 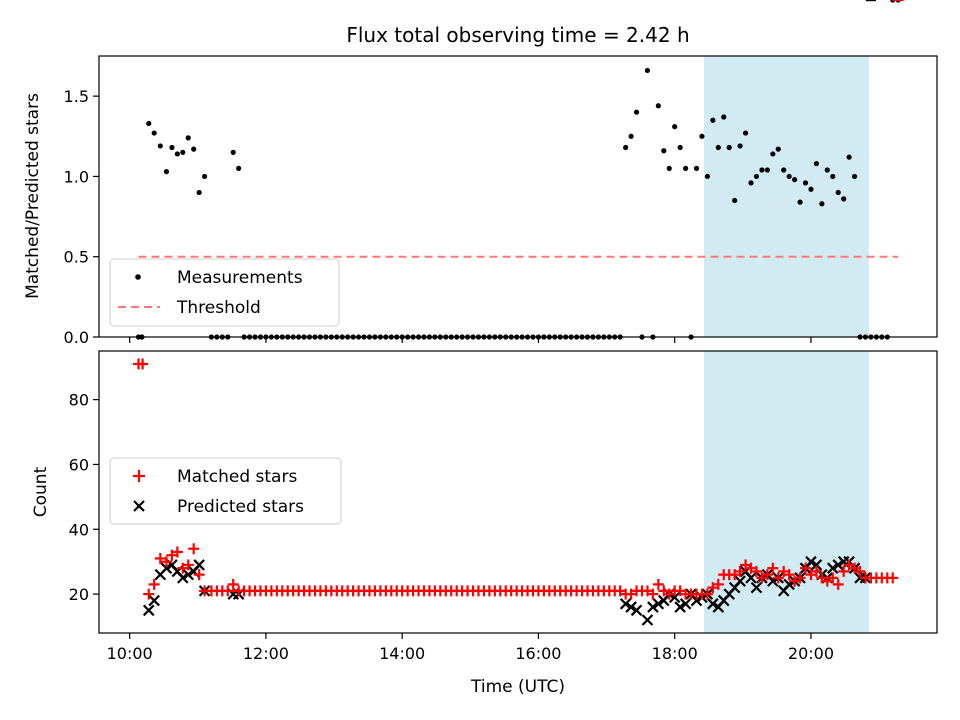 I want to click on x-axis-ticks, so click(x=470, y=340).